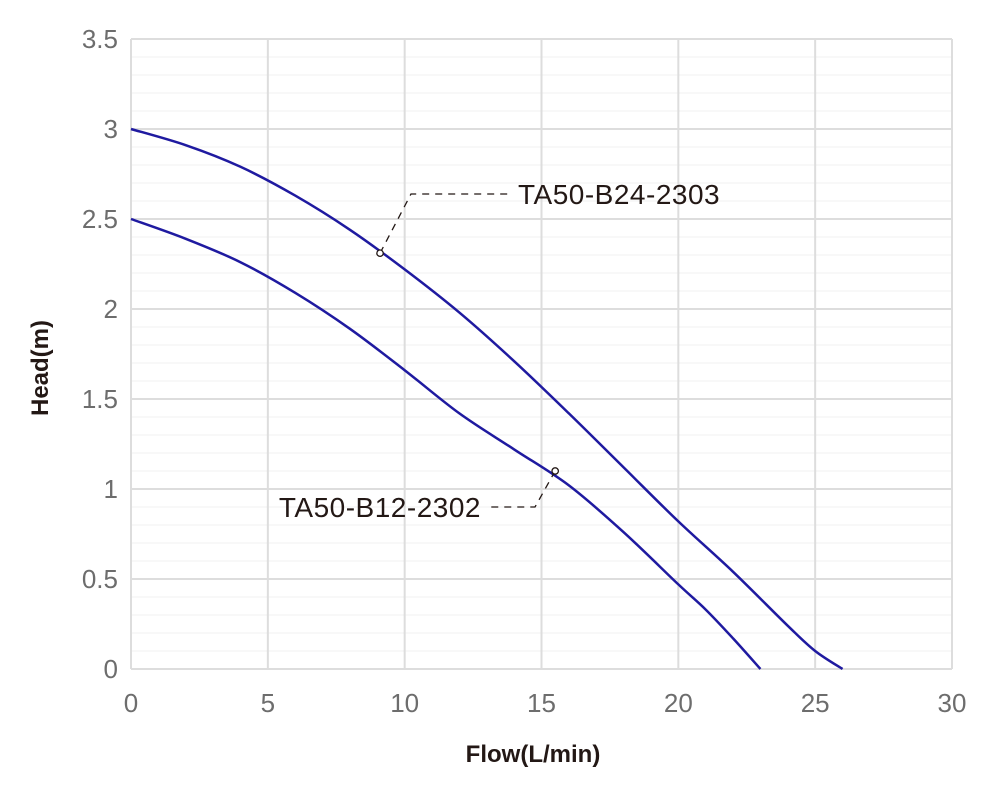  What do you see at coordinates (100, 354) in the screenshot?
I see `y-tick-labels: 0 0.5 1 1.5 2 2.5 3 3.5` at bounding box center [100, 354].